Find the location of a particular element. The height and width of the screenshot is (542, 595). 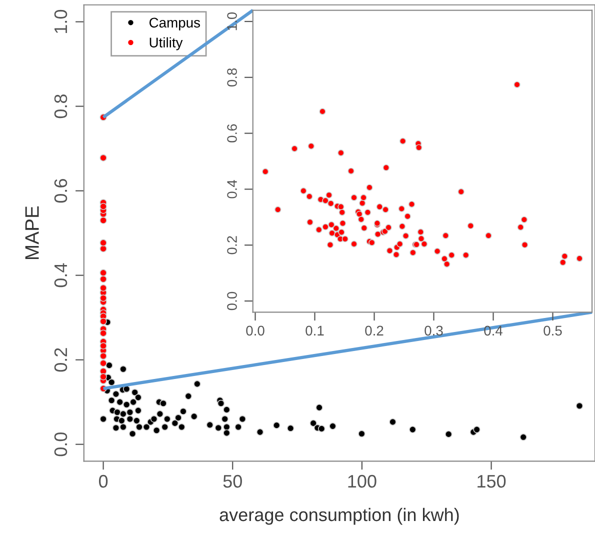

x-tick-label: 0 is located at coordinates (103, 481).